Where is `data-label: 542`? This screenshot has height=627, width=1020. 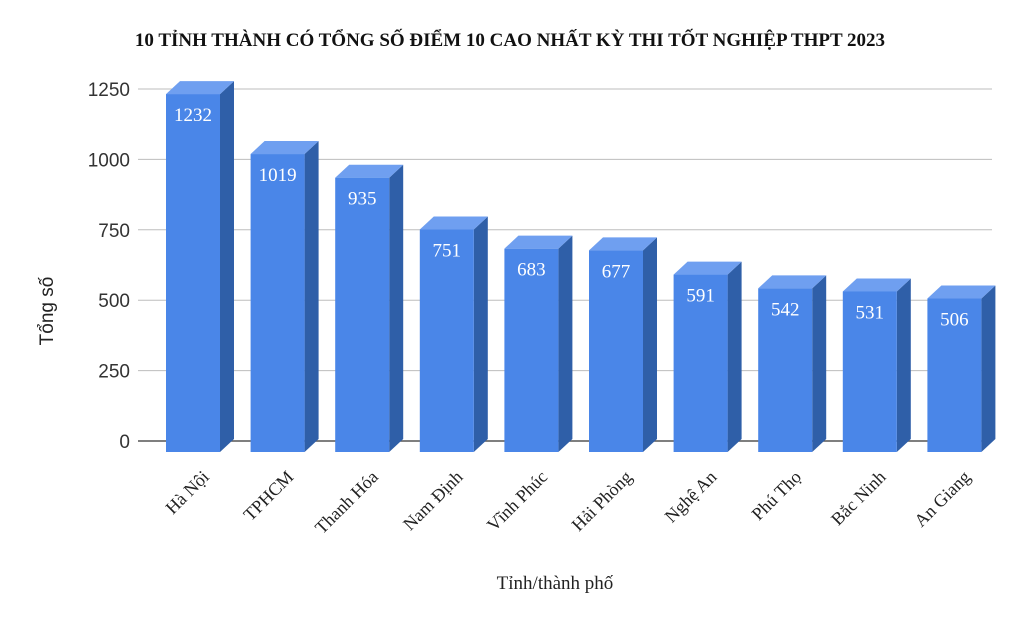
data-label: 542 is located at coordinates (785, 309).